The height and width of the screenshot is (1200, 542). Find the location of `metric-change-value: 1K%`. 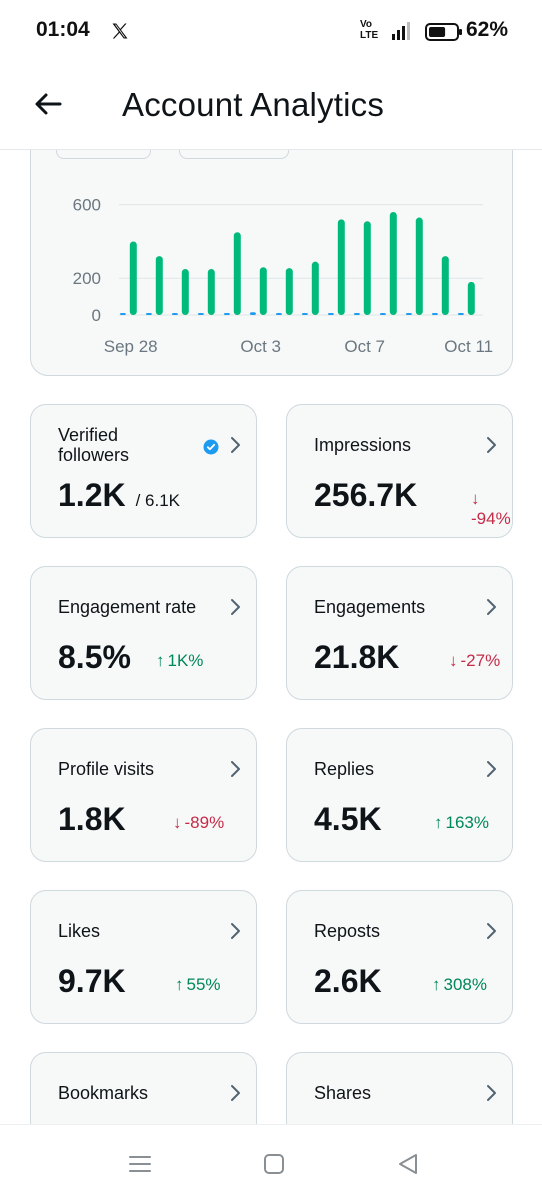

metric-change-value: 1K% is located at coordinates (185, 660).